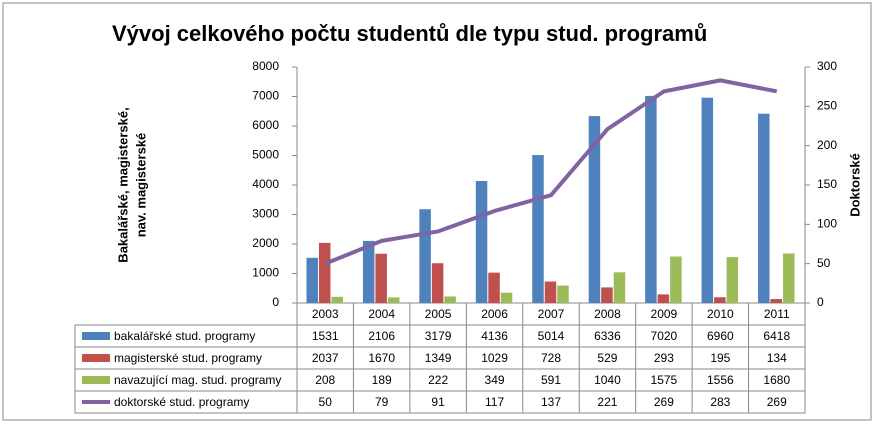 The height and width of the screenshot is (430, 878). I want to click on y-tick-label: 2000, so click(265, 243).